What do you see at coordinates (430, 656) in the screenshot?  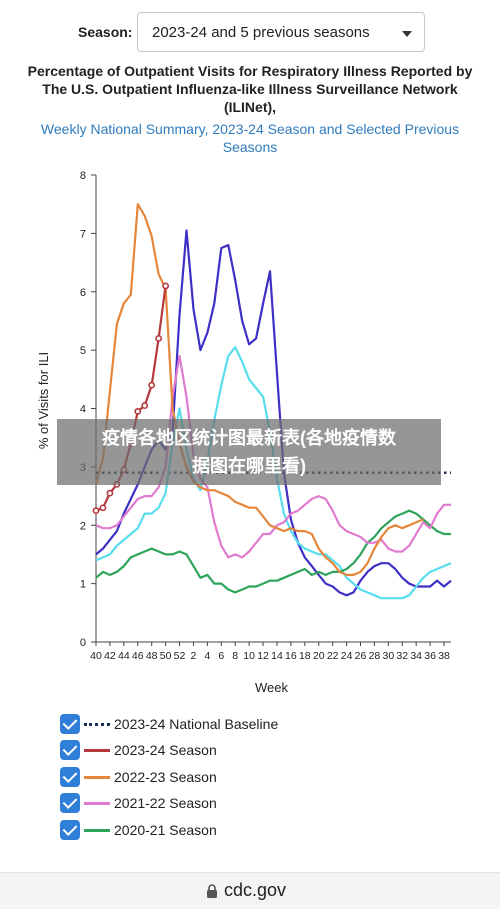 I see `x-tick-label: 36` at bounding box center [430, 656].